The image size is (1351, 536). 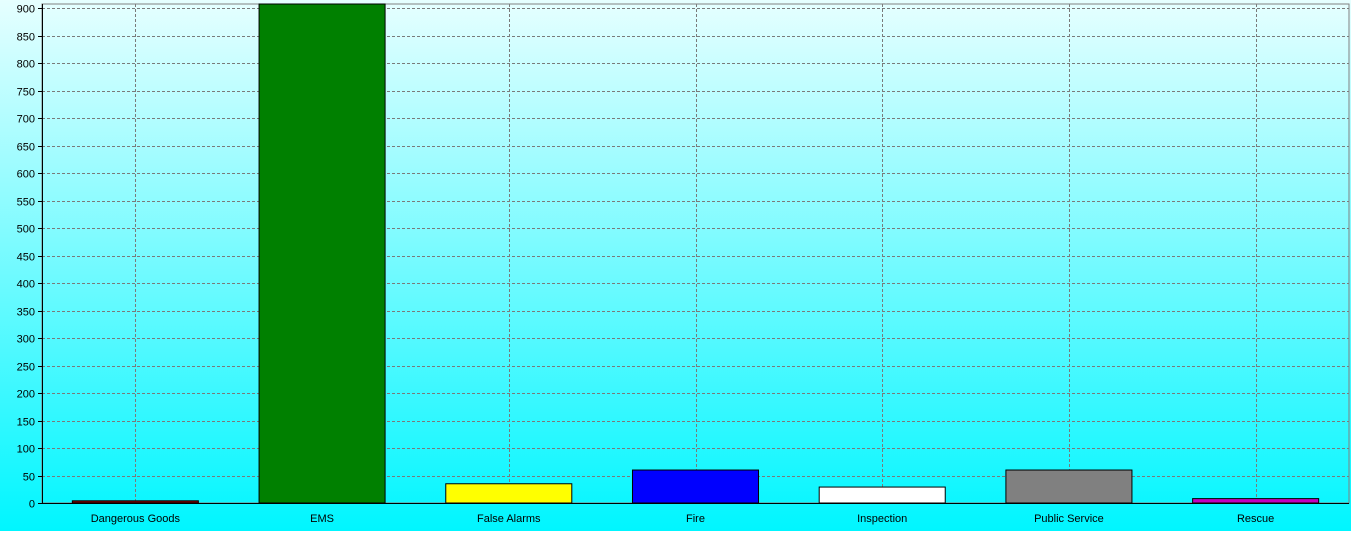 What do you see at coordinates (322, 519) in the screenshot?
I see `x-tick-label: EMS` at bounding box center [322, 519].